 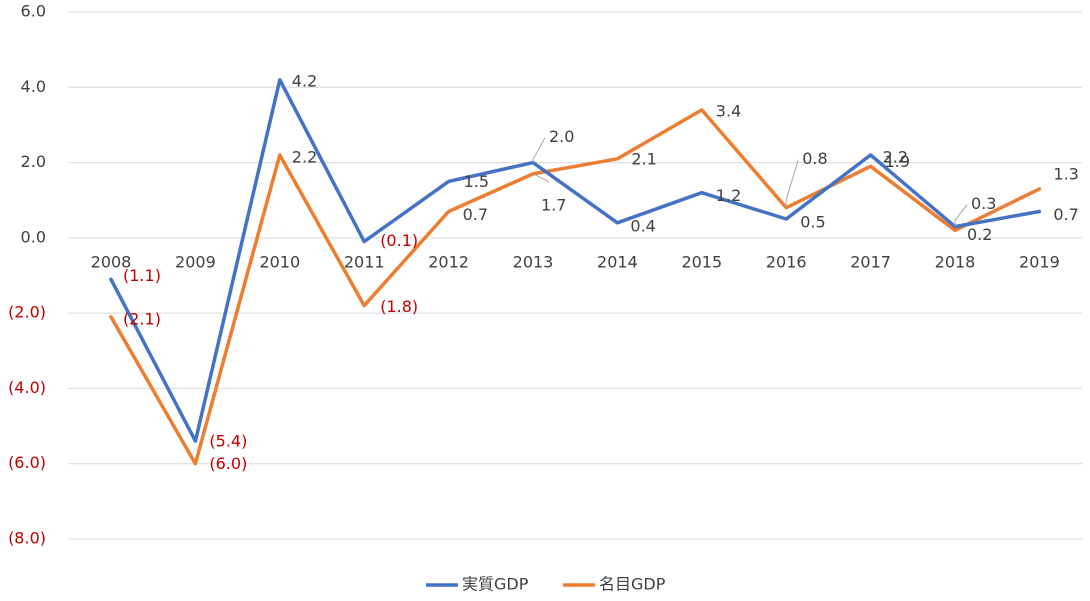 What do you see at coordinates (27, 275) in the screenshot?
I see `y-axis-ticks: 6.0 4.0 2.0 0.0 (2.0) (4.0) (6.0) (8.0)` at bounding box center [27, 275].